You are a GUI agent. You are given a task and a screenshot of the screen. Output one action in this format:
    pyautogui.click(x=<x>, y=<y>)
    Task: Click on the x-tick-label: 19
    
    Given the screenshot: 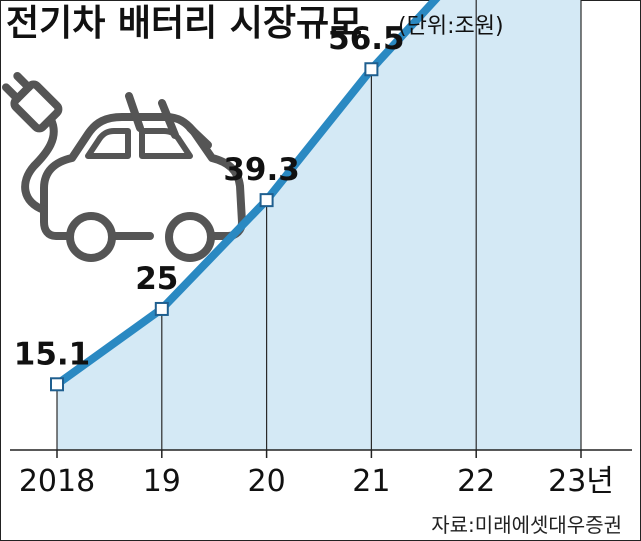 What is the action you would take?
    pyautogui.click(x=162, y=481)
    